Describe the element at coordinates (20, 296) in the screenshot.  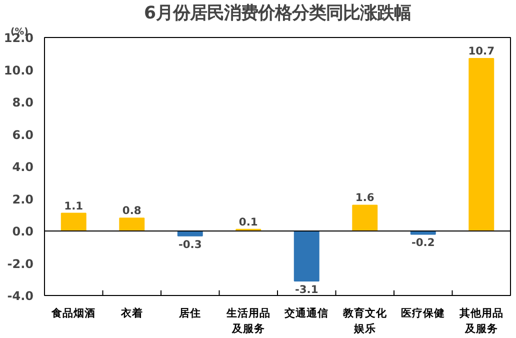
I see `y-tick-label: -4.0` at that location.